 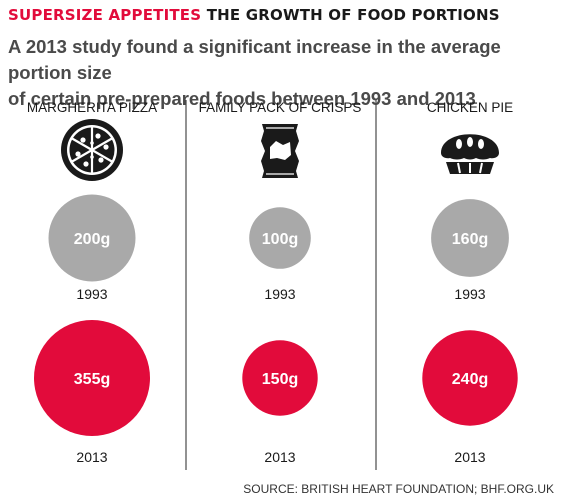 I want to click on crisps-packet-icon, so click(x=280, y=151).